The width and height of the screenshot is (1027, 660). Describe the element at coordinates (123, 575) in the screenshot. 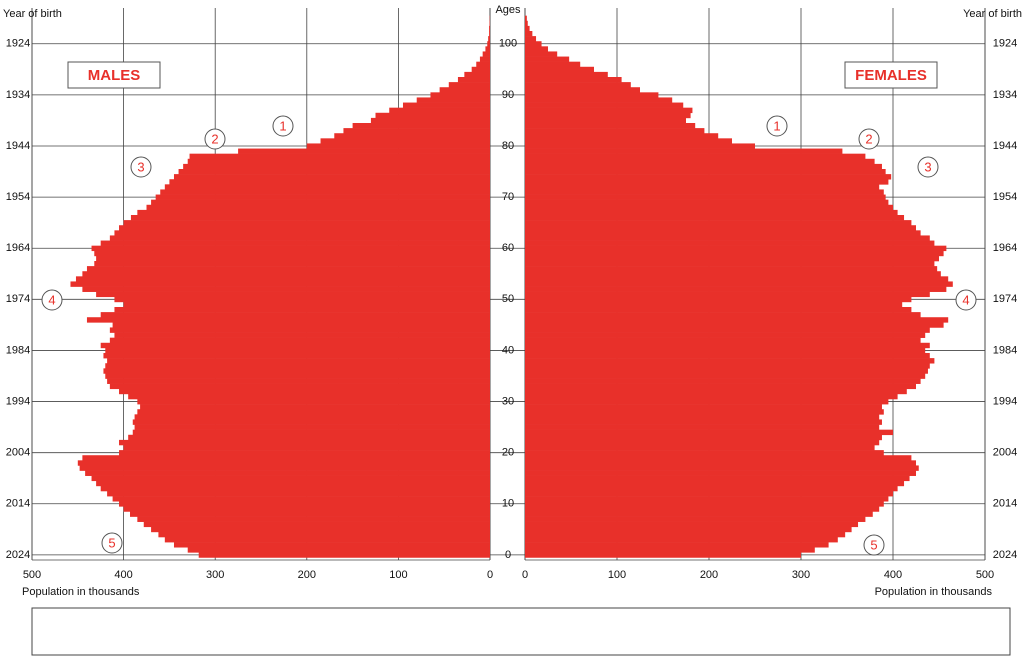

I see `x-tick-label: 400` at that location.